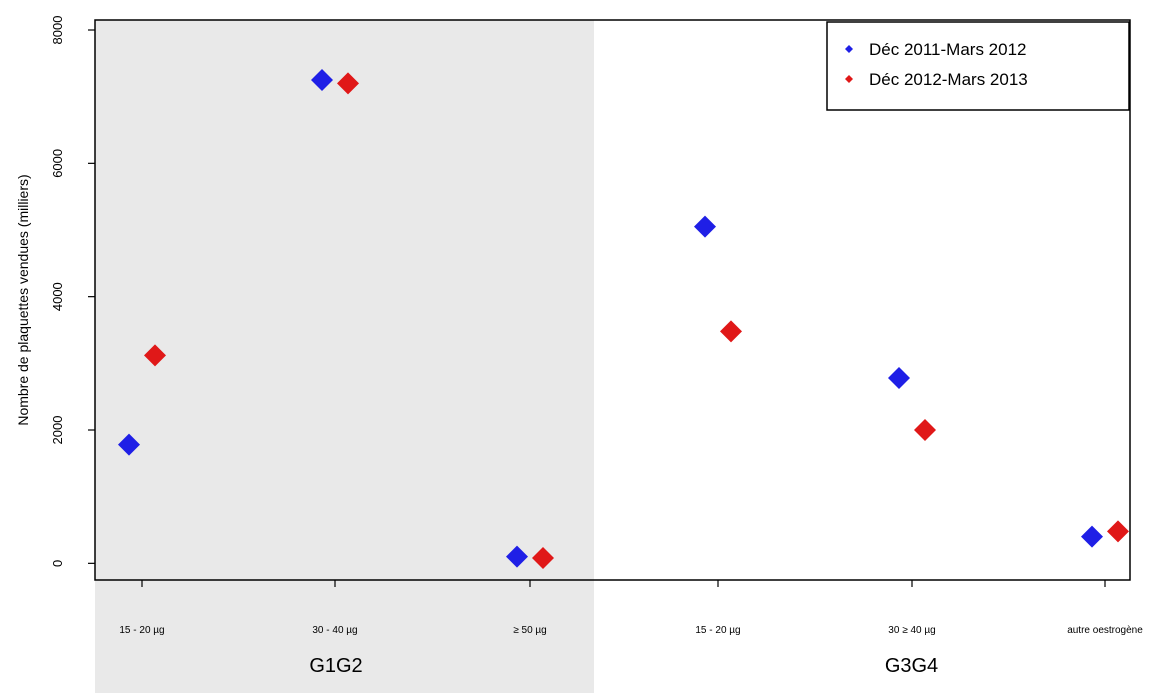 Image resolution: width=1171 pixels, height=698 pixels. Describe the element at coordinates (335, 666) in the screenshot. I see `group-label-g1g2: G1G2` at that location.